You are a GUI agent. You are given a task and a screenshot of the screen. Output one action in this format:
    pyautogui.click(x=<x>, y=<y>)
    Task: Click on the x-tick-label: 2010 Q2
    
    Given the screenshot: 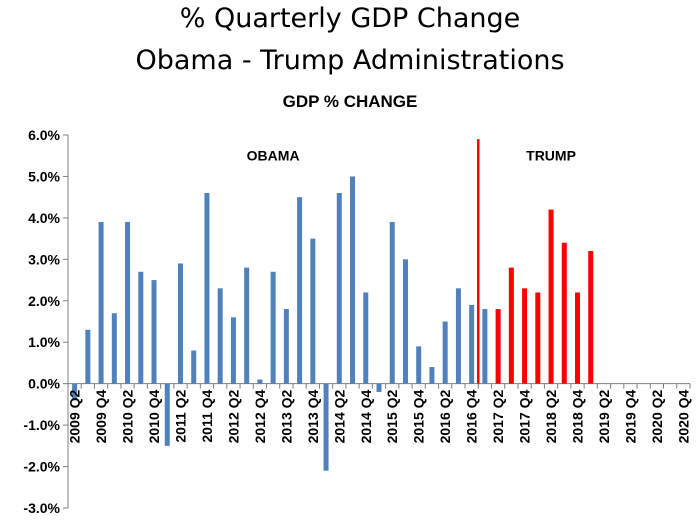 What is the action you would take?
    pyautogui.click(x=128, y=416)
    